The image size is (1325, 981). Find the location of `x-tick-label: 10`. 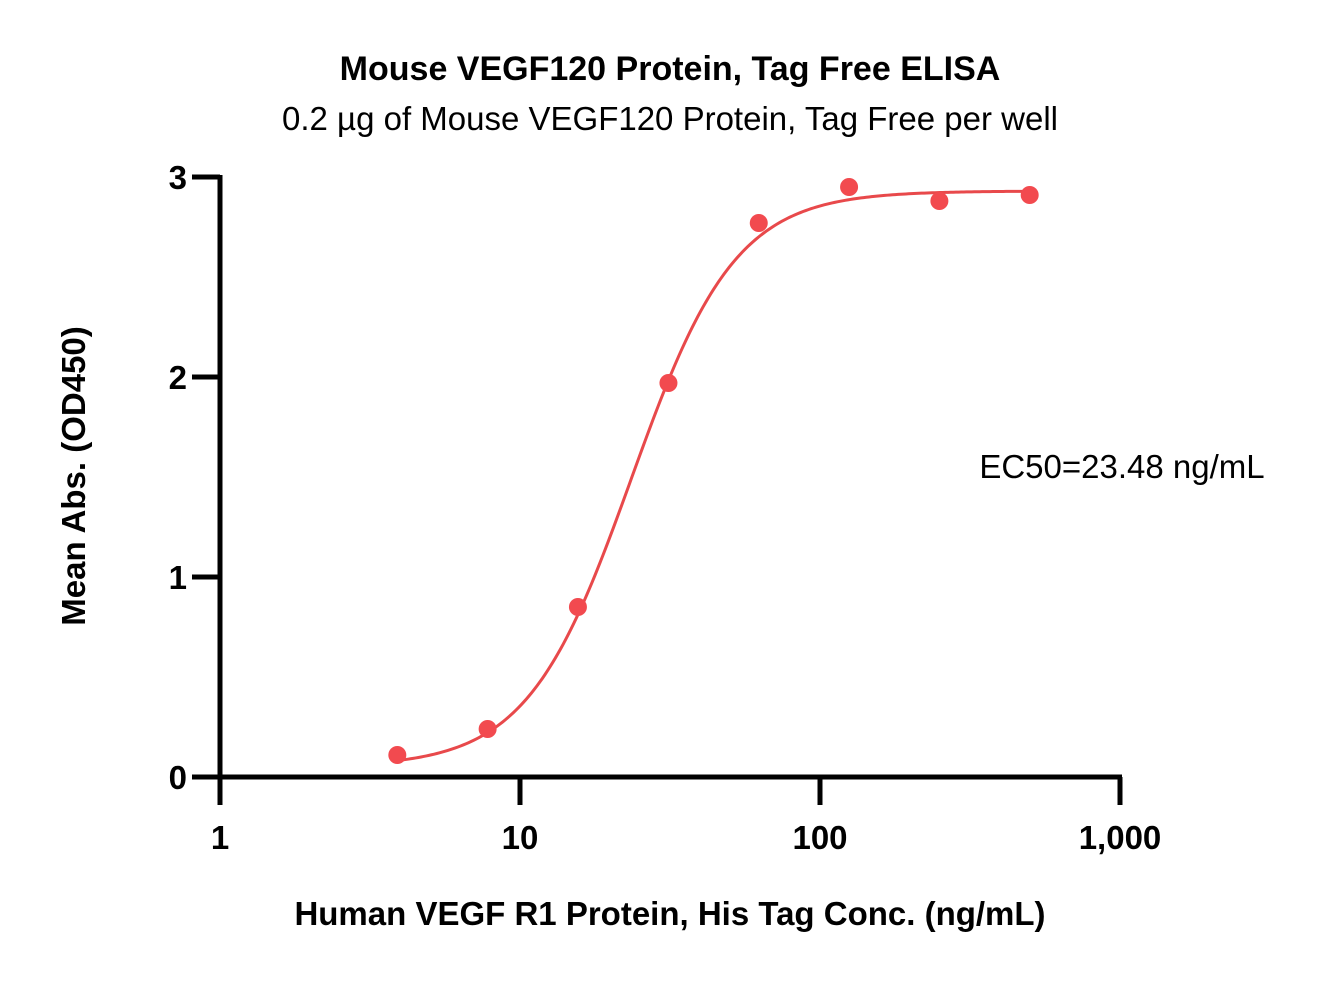

x-tick-label: 10 is located at coordinates (520, 837).